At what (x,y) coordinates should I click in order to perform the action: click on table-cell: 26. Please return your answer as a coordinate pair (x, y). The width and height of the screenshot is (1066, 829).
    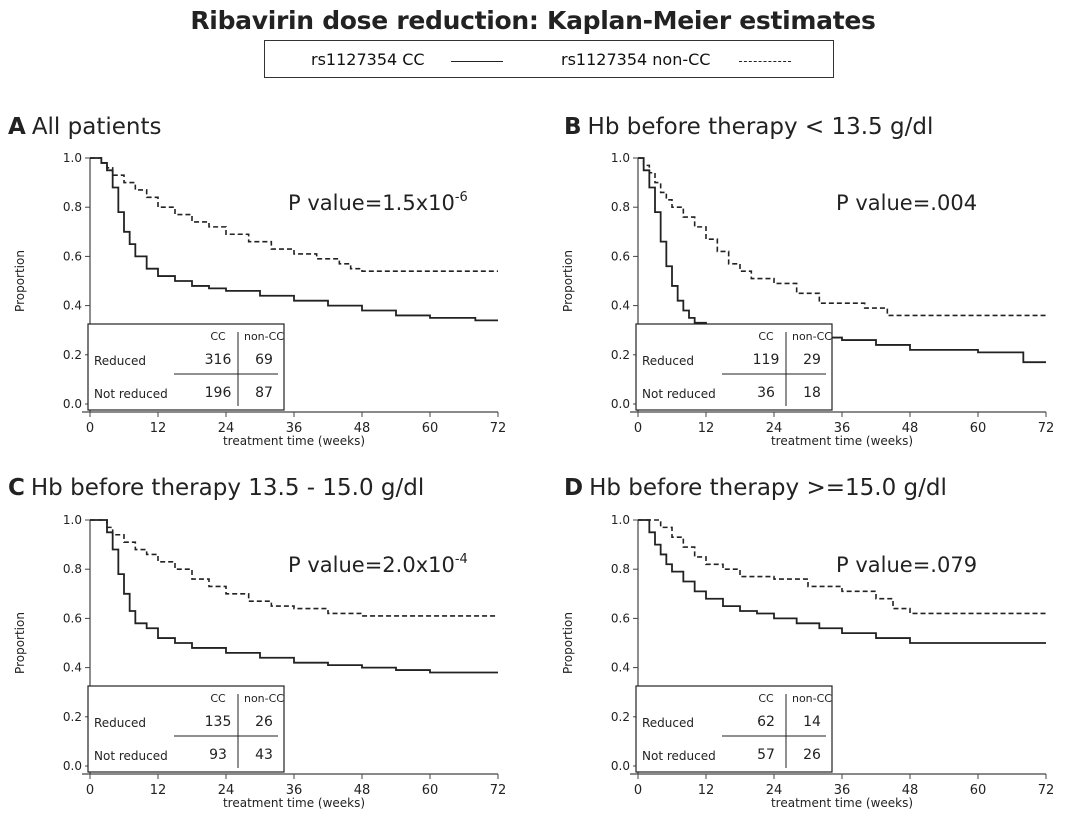
    Looking at the image, I should click on (812, 755).